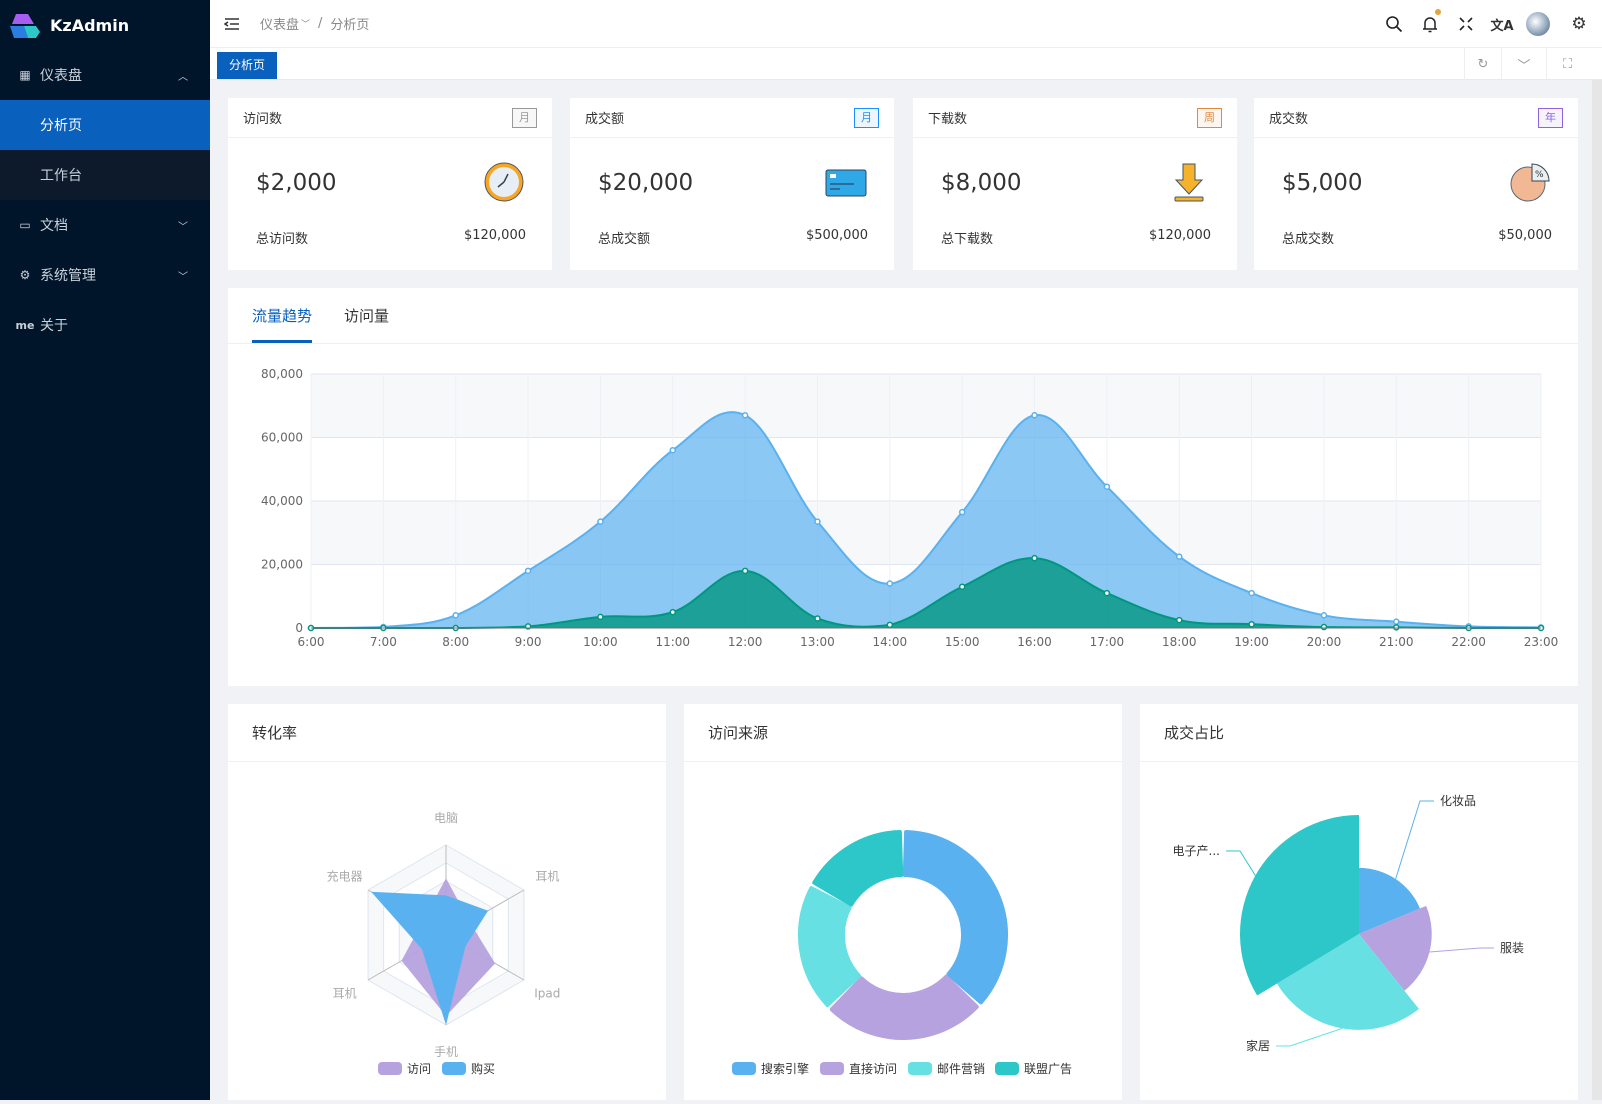  Describe the element at coordinates (504, 182) in the screenshot. I see `clock-icon` at that location.